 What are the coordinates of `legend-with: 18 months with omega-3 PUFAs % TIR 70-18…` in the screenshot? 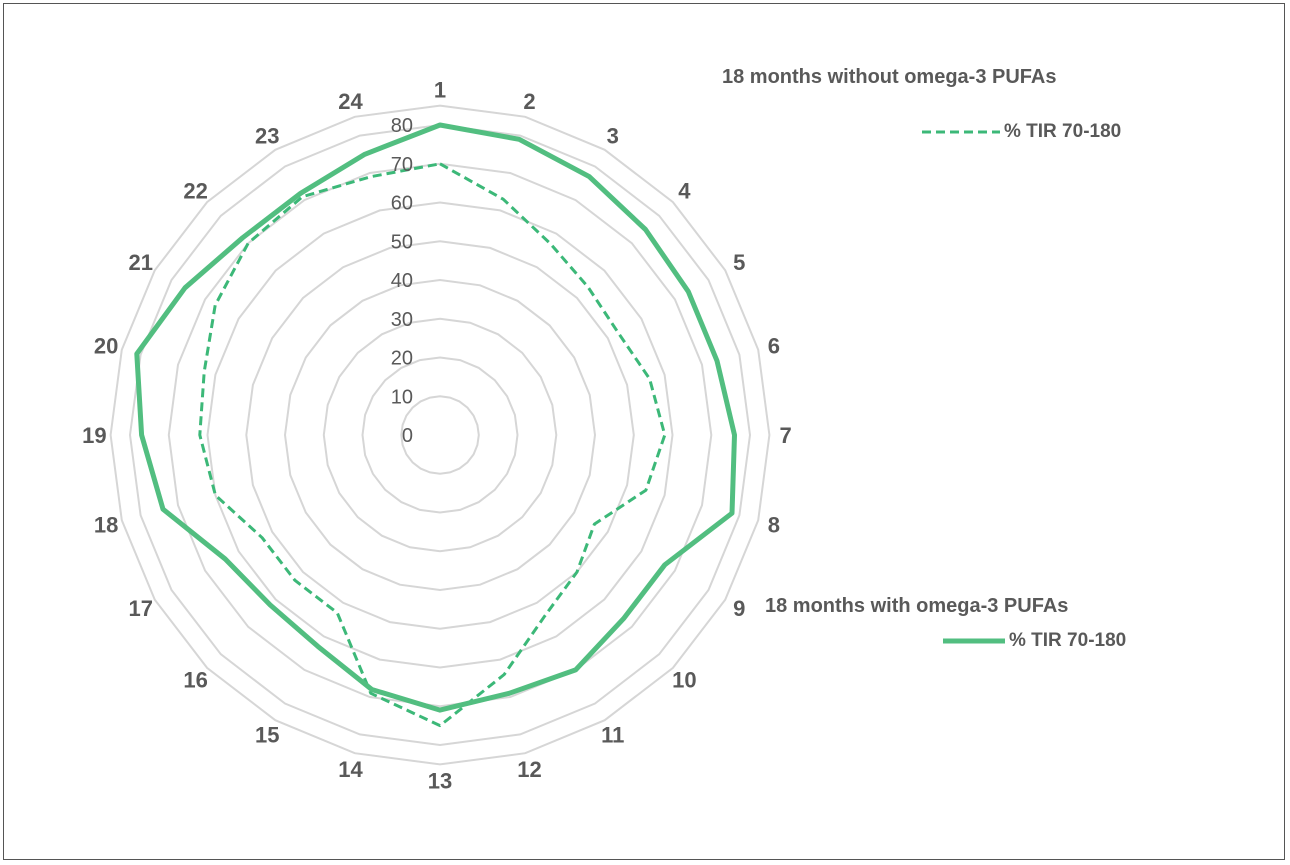 It's located at (945, 623).